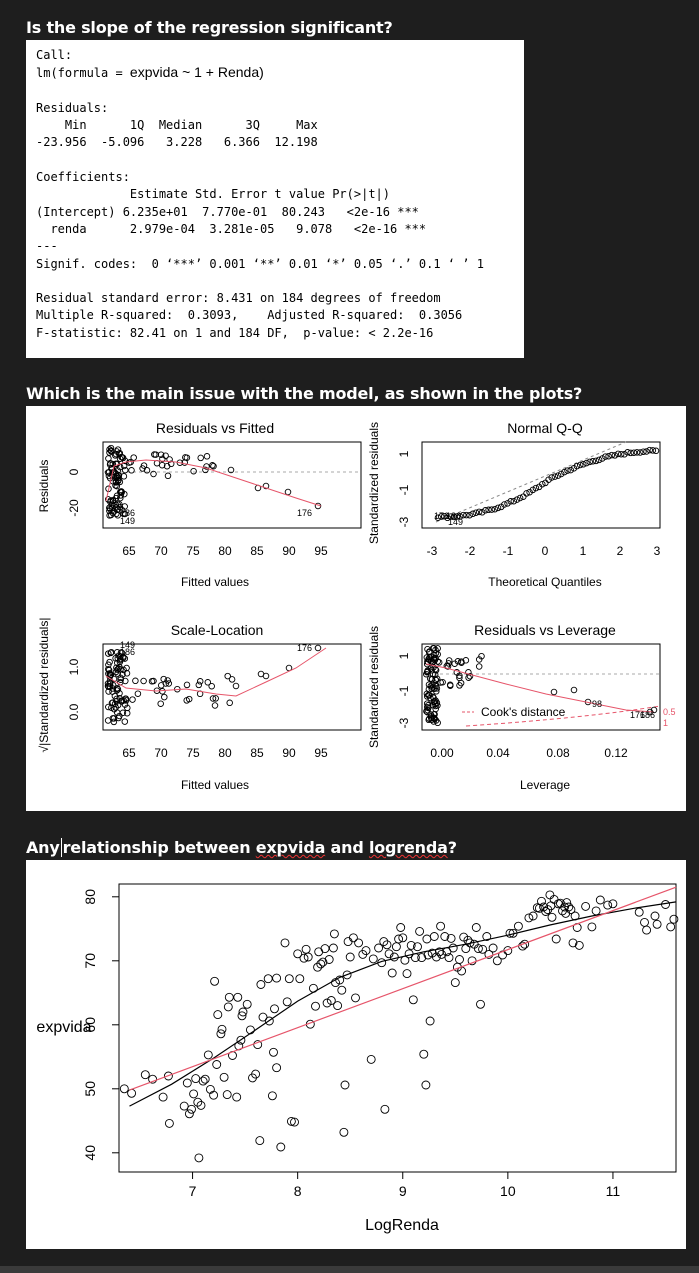 The image size is (699, 1273). Describe the element at coordinates (408, 847) in the screenshot. I see `spellcheck-word-logrenda: logrenda` at that location.